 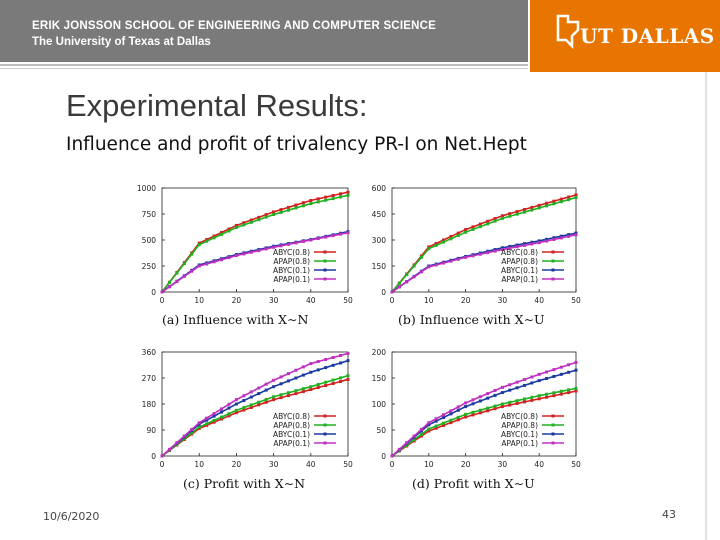 What do you see at coordinates (706, 306) in the screenshot?
I see `right-rule` at bounding box center [706, 306].